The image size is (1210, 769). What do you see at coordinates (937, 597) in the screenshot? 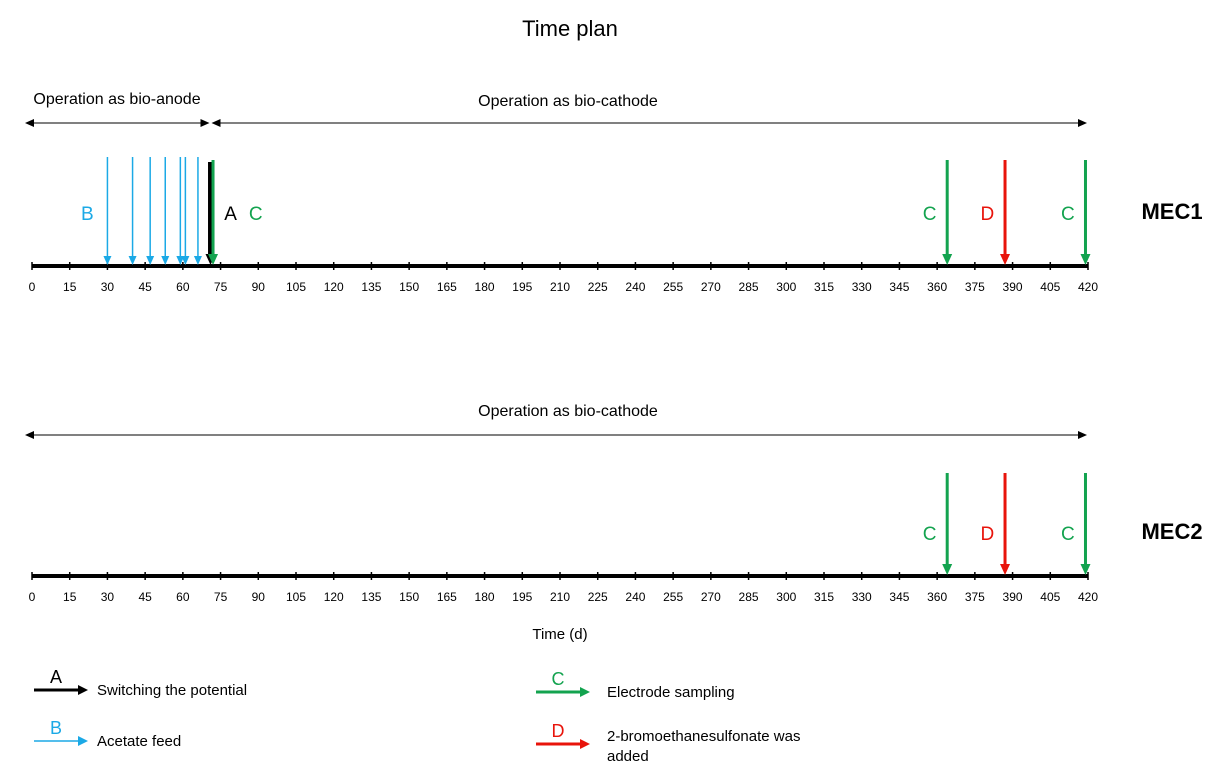
I see `tick-label: 360` at bounding box center [937, 597].